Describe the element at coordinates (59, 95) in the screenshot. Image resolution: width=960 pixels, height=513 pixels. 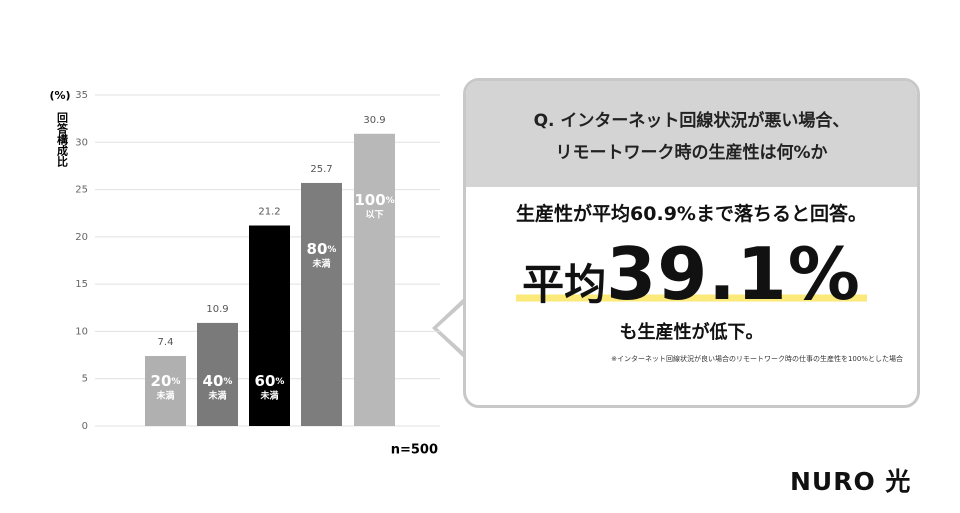
I see `y-axis-unit: (%)` at that location.